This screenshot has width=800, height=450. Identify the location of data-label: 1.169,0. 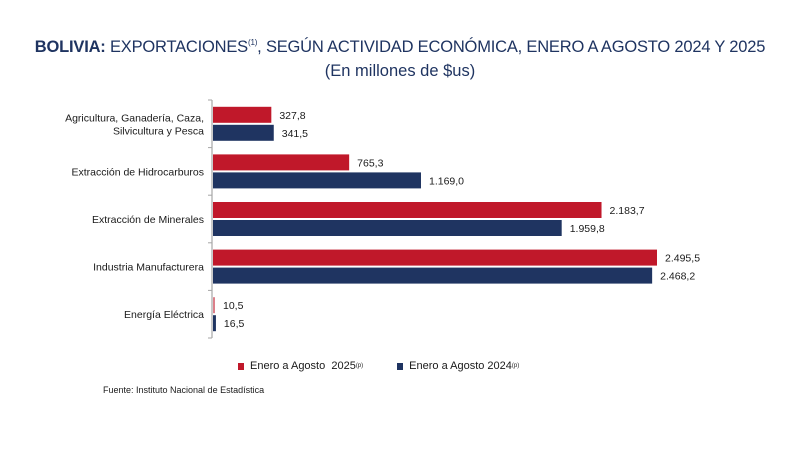
(446, 181).